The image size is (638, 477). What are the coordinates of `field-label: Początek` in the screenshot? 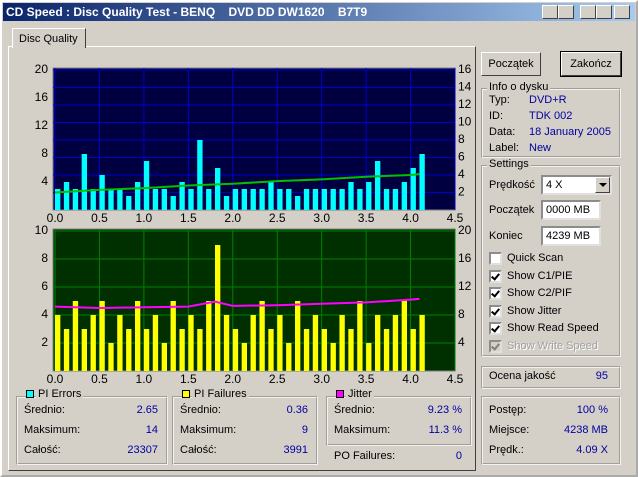 It's located at (512, 210).